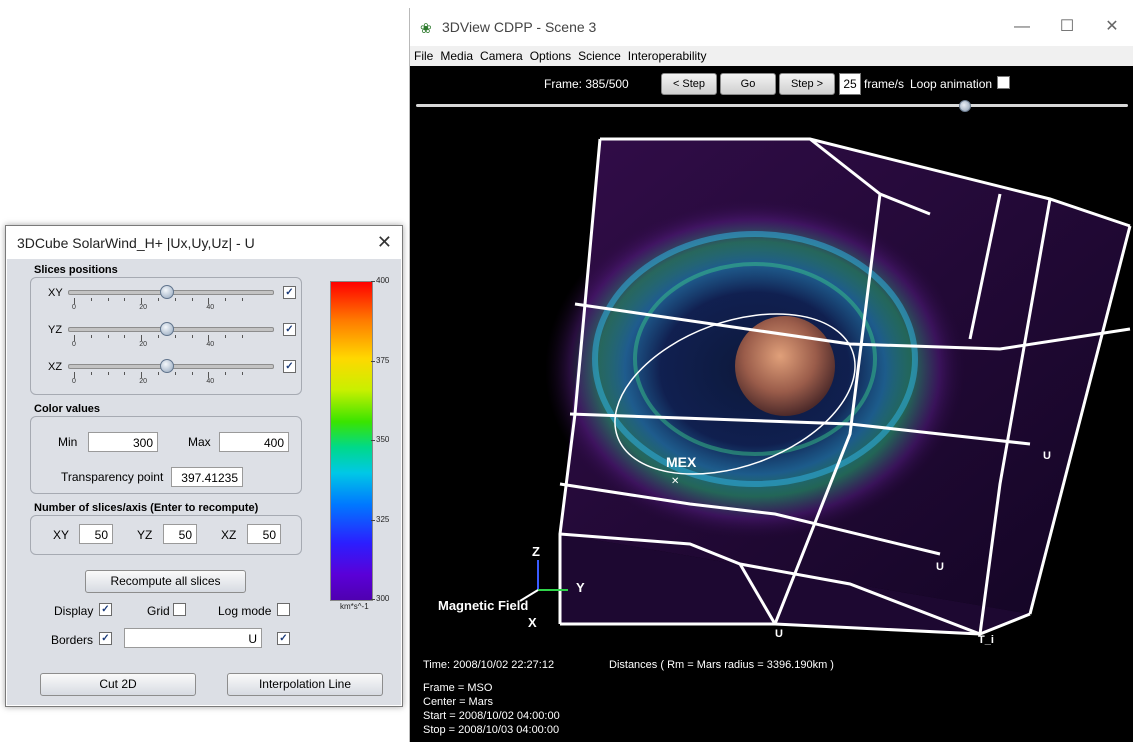 Image resolution: width=1133 pixels, height=742 pixels. What do you see at coordinates (735, 394) in the screenshot?
I see `mex-orbit` at bounding box center [735, 394].